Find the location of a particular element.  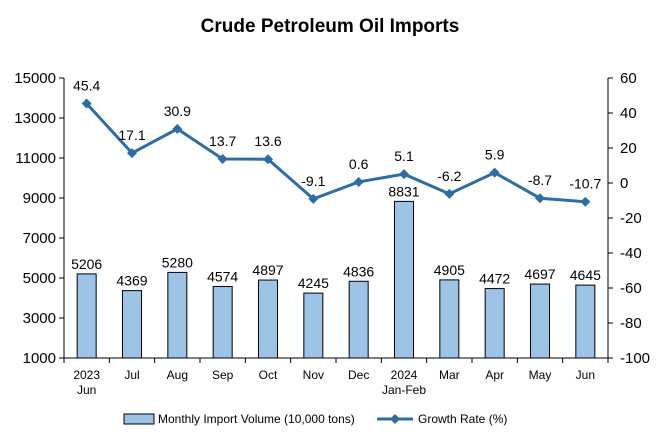

bar-value-label: 8831 is located at coordinates (403, 191).